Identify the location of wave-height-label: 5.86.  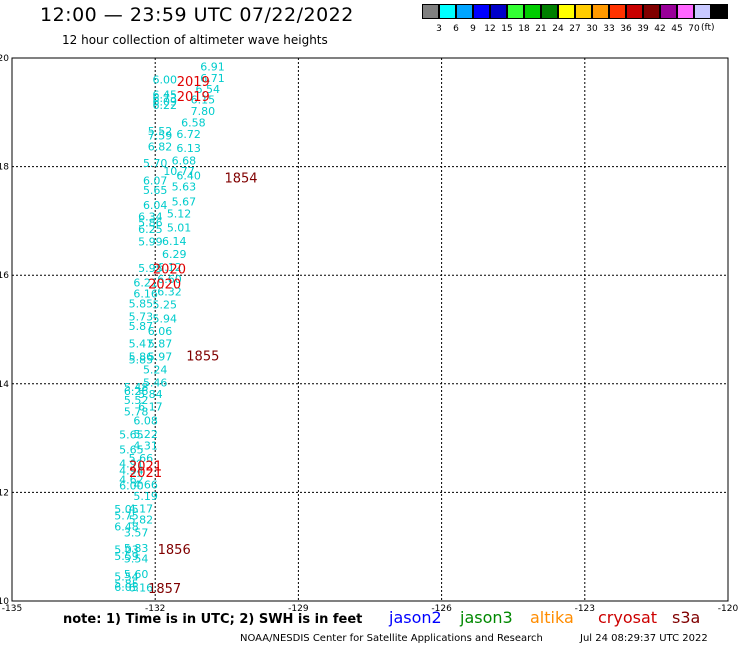
(150, 223).